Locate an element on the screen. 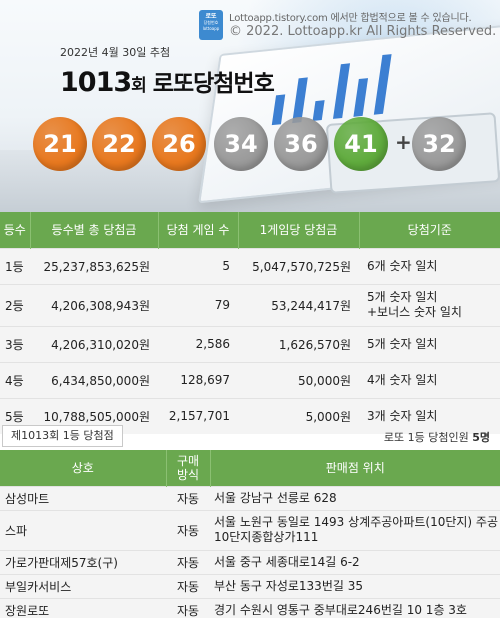 The image size is (500, 618). games-cell: 2,157,701 is located at coordinates (198, 415).